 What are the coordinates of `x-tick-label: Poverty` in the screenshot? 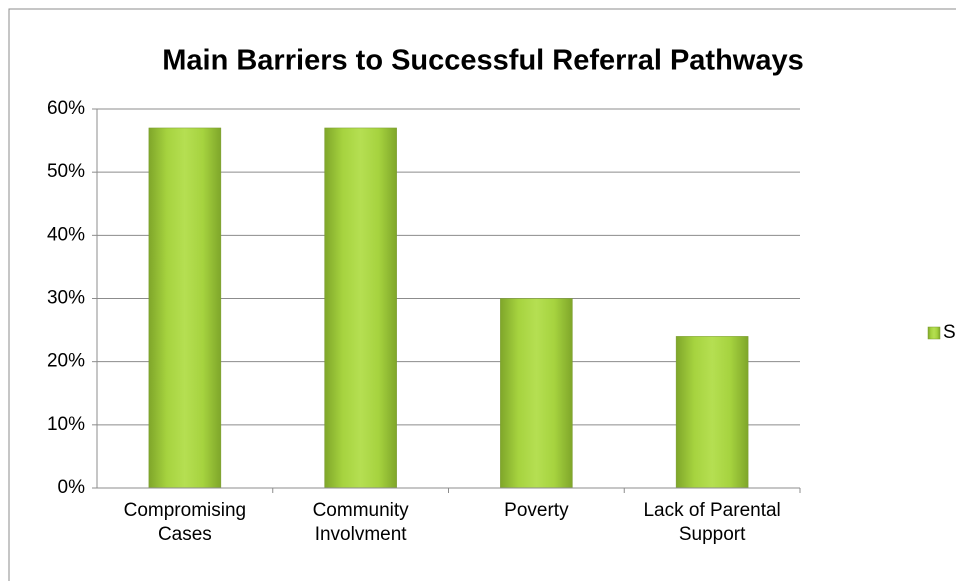 It's located at (536, 510).